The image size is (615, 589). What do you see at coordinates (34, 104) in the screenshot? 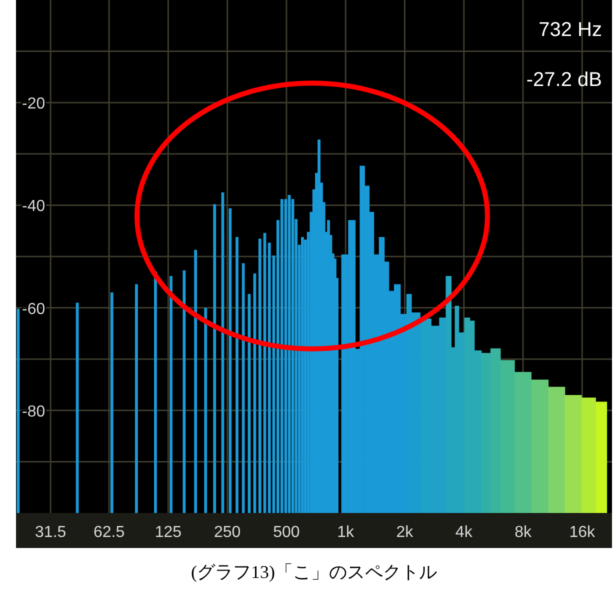
I see `y-tick-label: -20` at bounding box center [34, 104].